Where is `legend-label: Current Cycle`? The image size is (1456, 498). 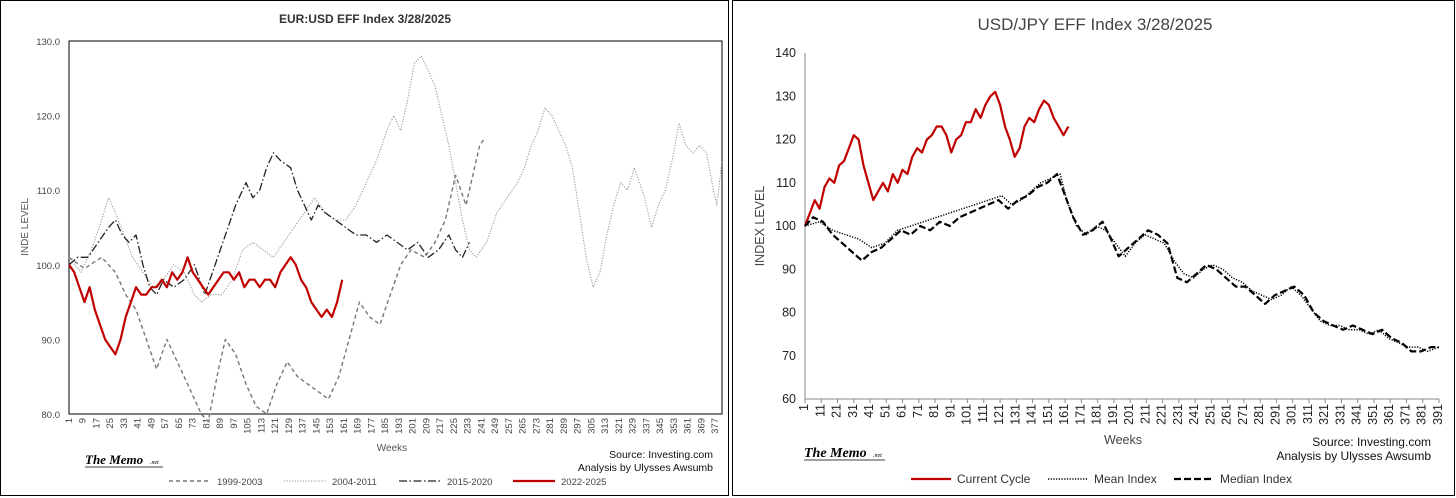 legend-label: Current Cycle is located at coordinates (994, 479).